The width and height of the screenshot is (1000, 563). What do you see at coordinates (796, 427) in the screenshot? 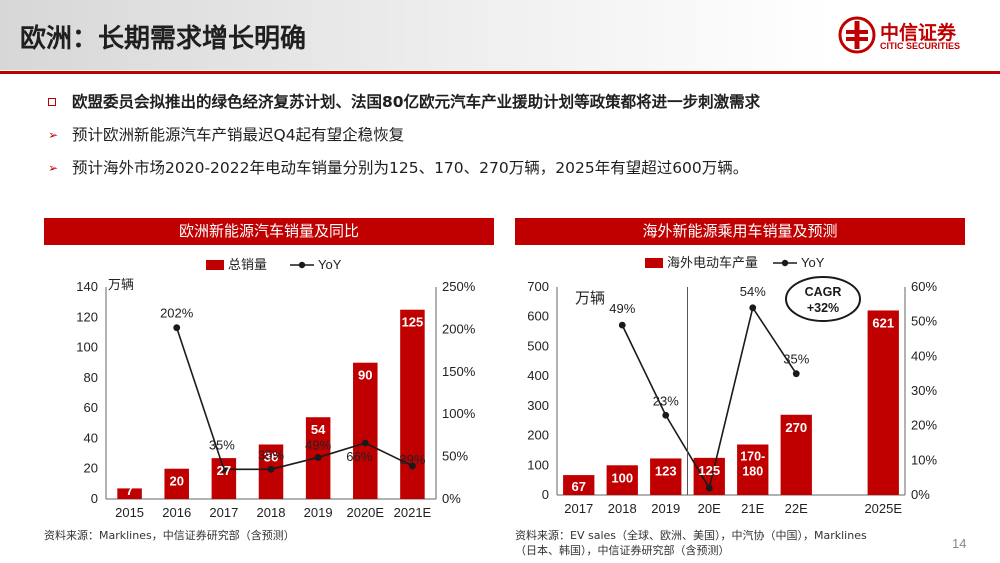
I see `bar-value-label: 270` at bounding box center [796, 427].